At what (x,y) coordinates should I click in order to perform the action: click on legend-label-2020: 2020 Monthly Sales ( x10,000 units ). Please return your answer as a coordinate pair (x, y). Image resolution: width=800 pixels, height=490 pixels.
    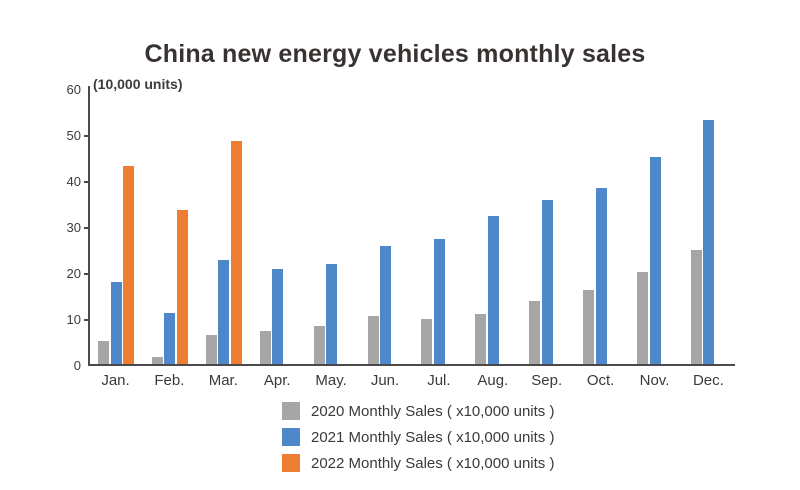
    Looking at the image, I should click on (433, 411).